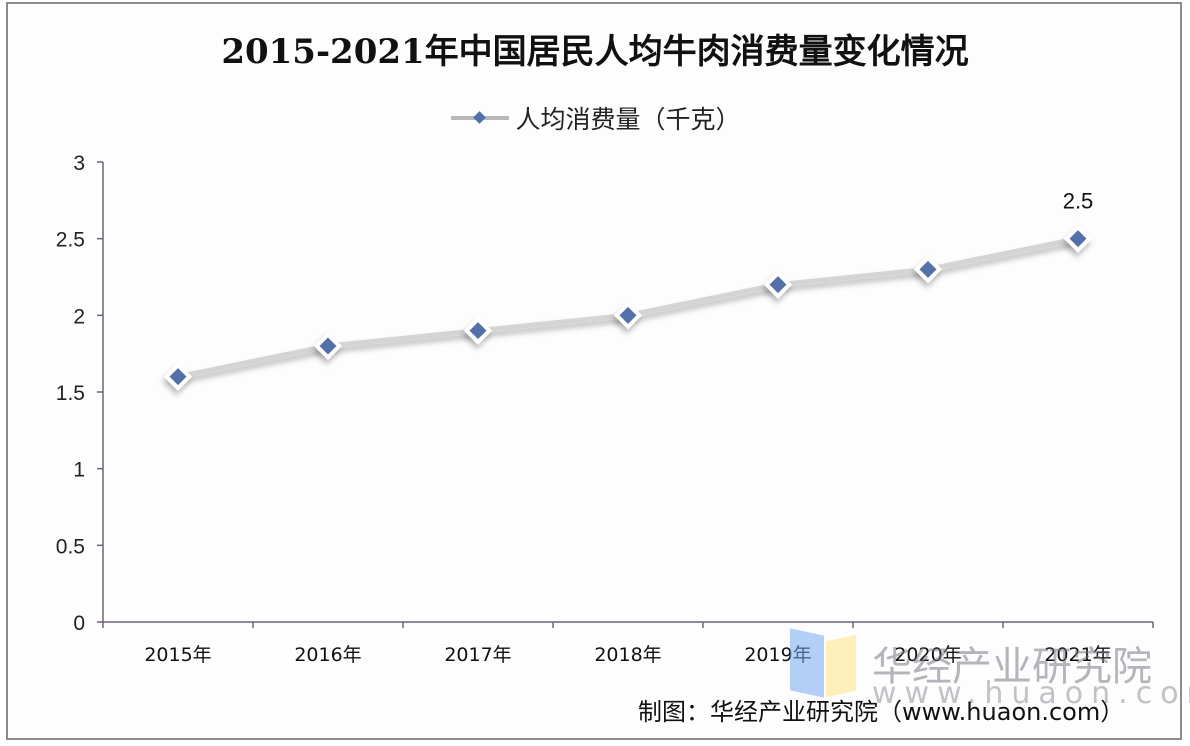 This screenshot has height=746, width=1190. I want to click on y-tick-label: 2.5, so click(70, 240).